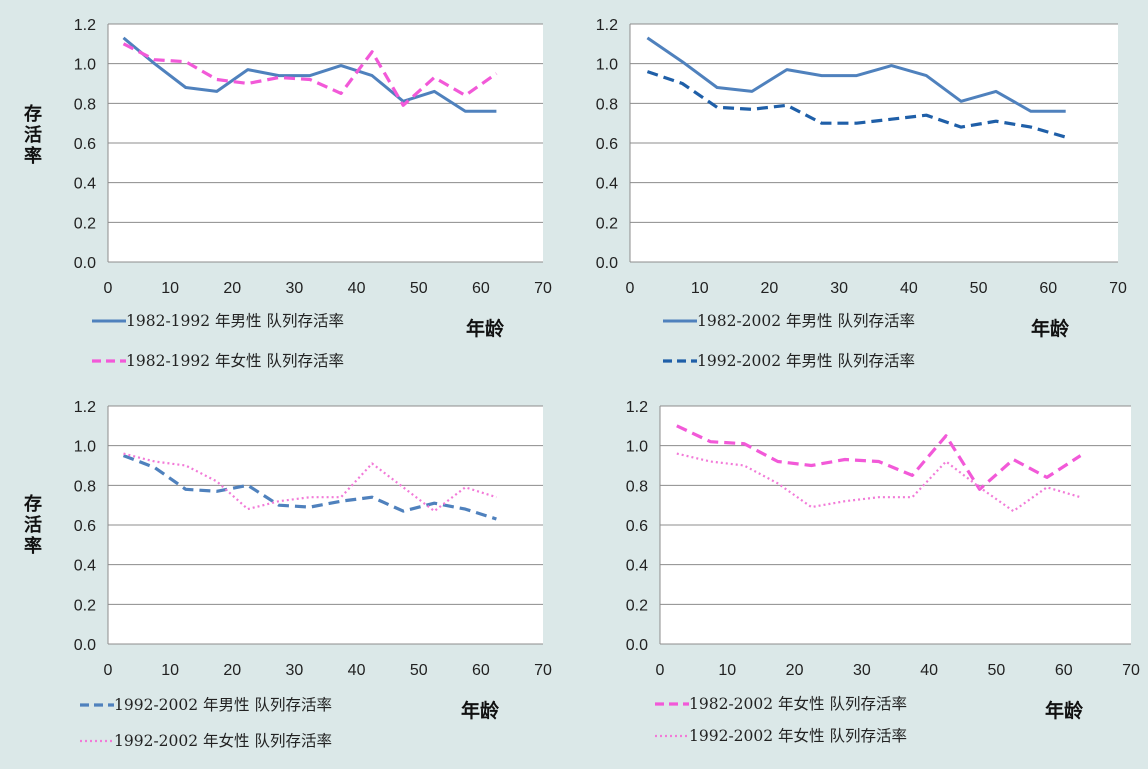  What do you see at coordinates (798, 703) in the screenshot?
I see `legend-label: 1982-2002 年女性 队列存活率` at bounding box center [798, 703].